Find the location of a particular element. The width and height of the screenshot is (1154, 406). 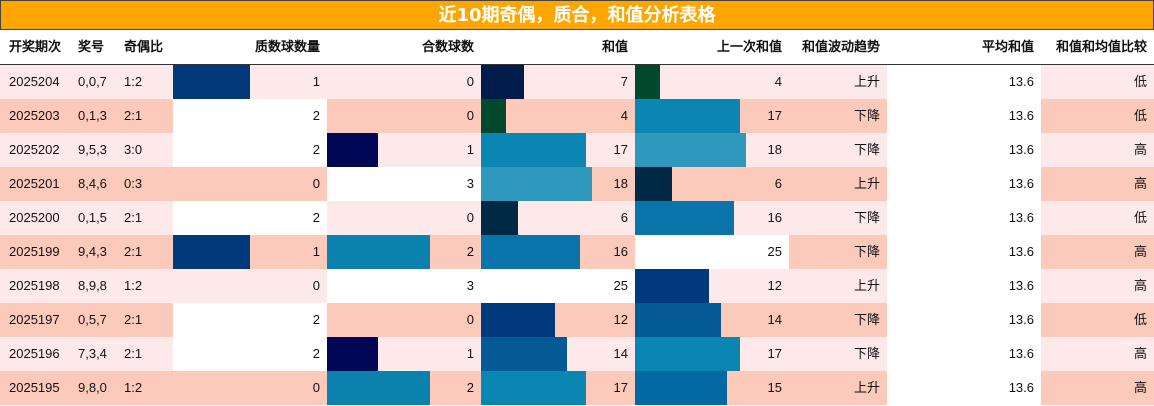

period-value: 2025203 is located at coordinates (34, 115).